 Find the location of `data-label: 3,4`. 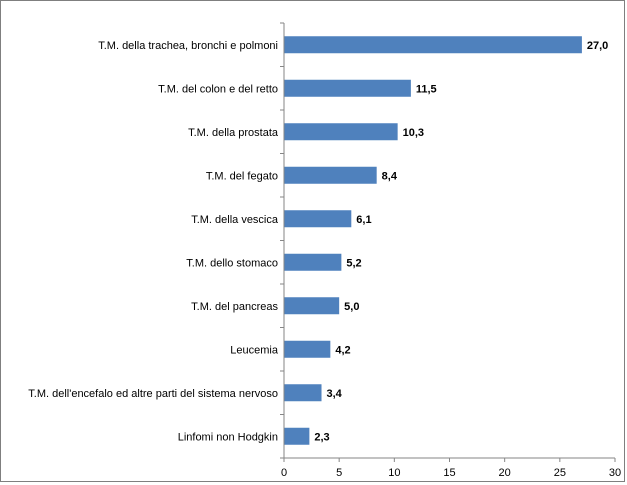

data-label: 3,4 is located at coordinates (335, 394).